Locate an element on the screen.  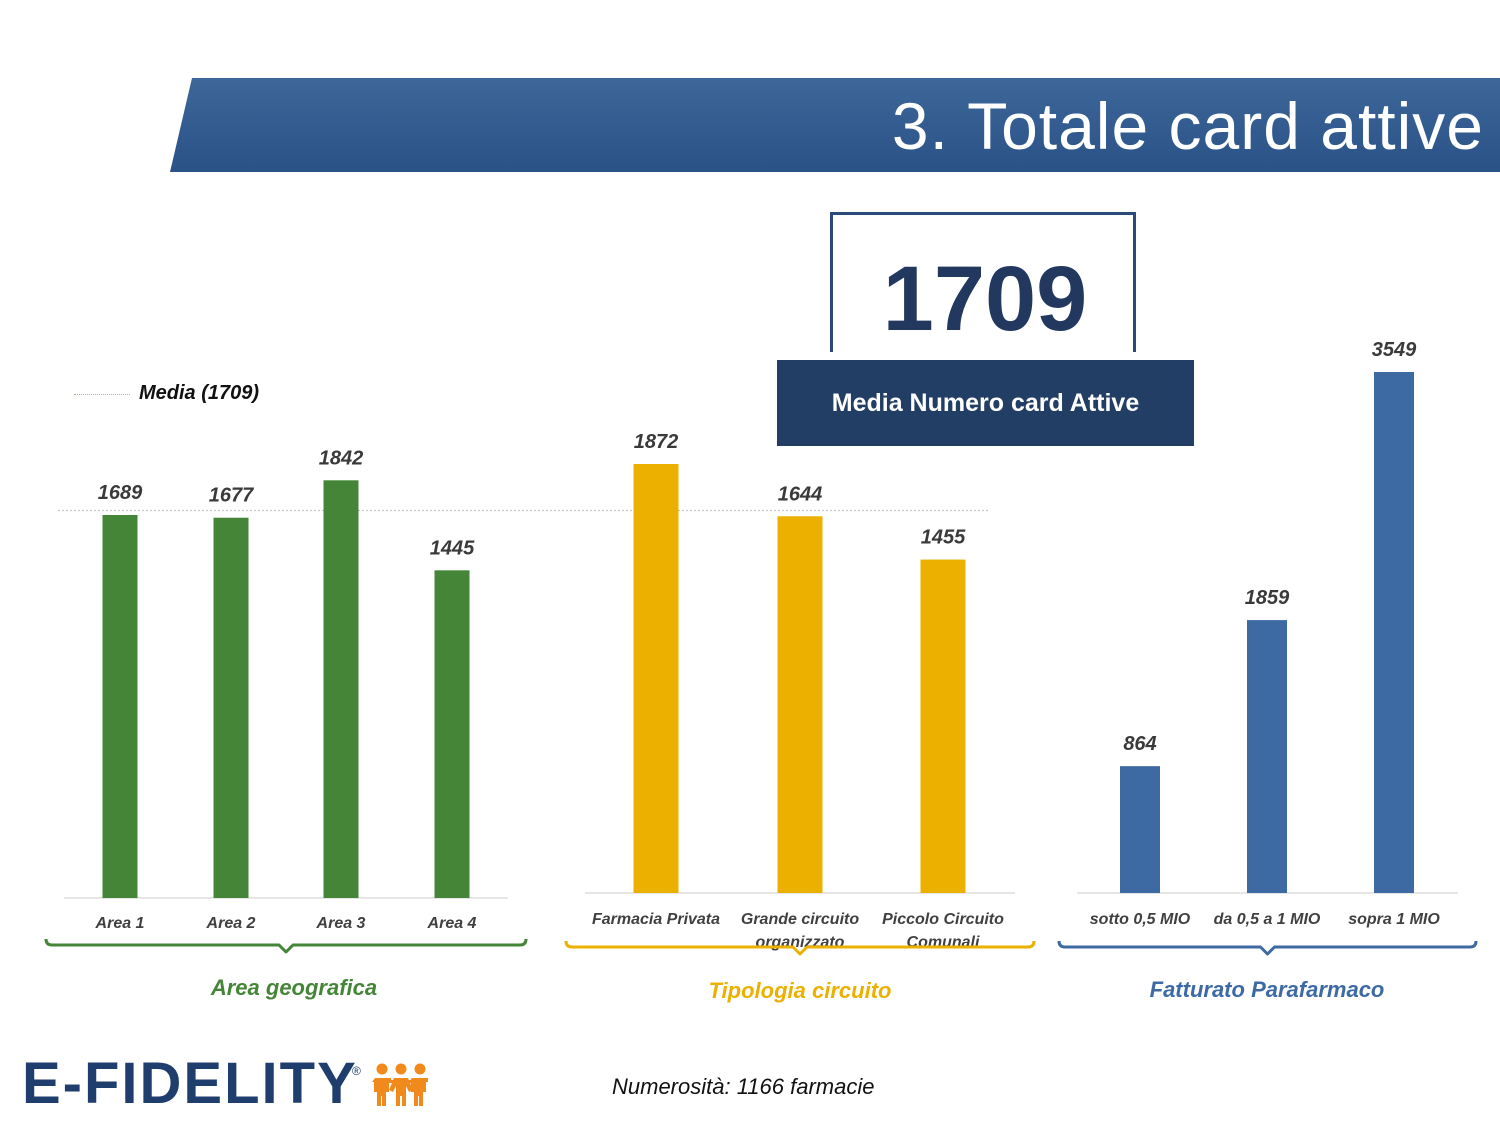
data-label: 1455 is located at coordinates (943, 538).